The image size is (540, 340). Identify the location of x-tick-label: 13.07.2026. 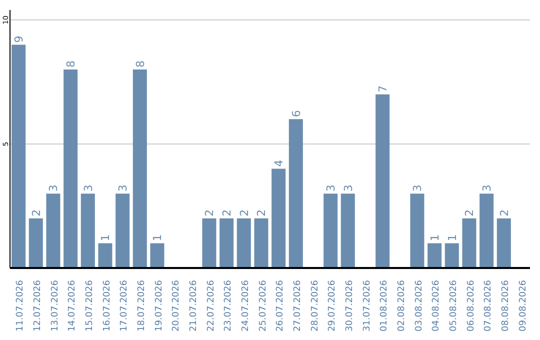
(55, 306).